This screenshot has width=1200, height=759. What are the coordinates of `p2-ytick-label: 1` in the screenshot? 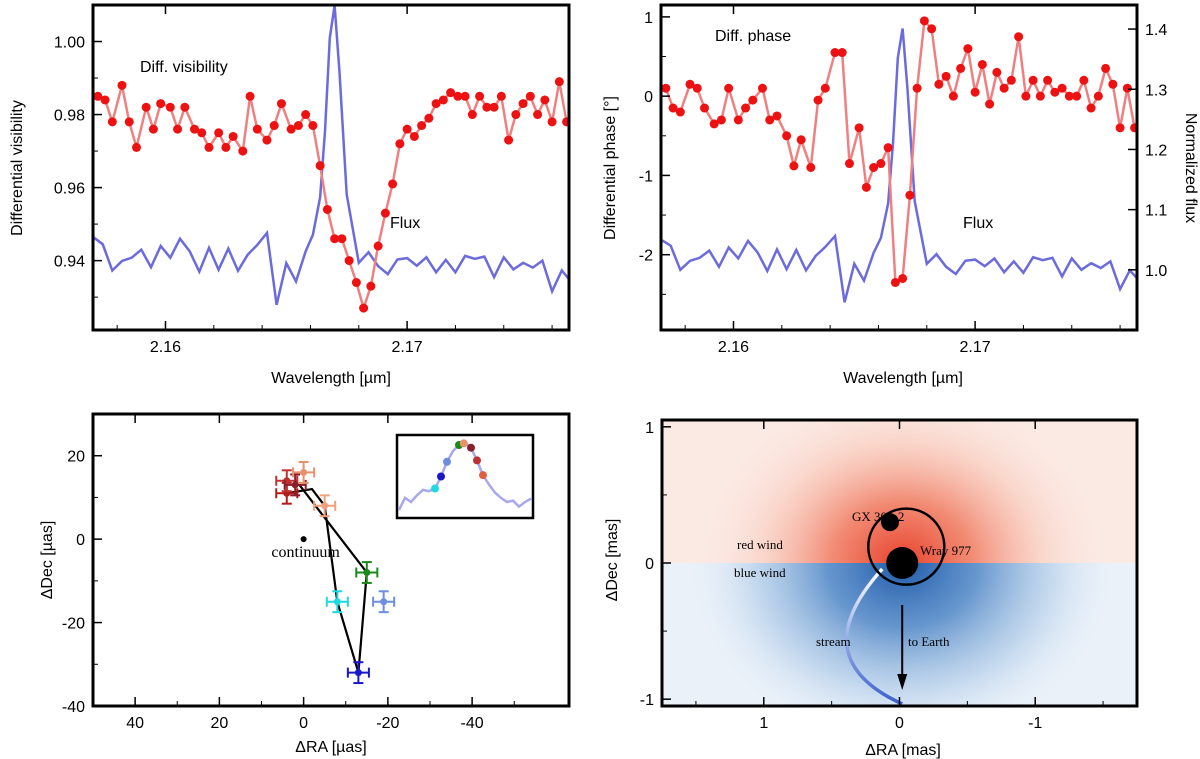 It's located at (648, 18).